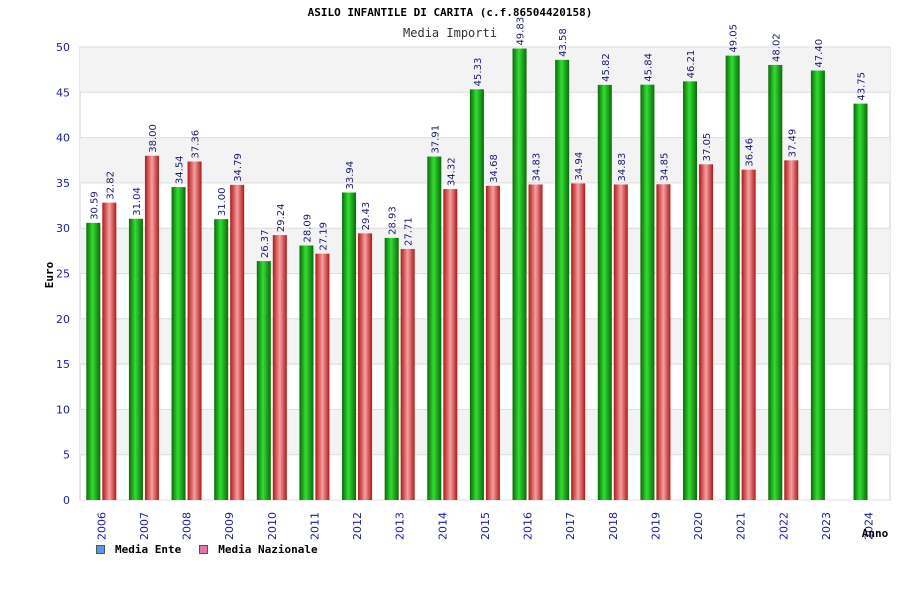 The width and height of the screenshot is (900, 600). What do you see at coordinates (63, 409) in the screenshot?
I see `y-tick-label: 10` at bounding box center [63, 409].